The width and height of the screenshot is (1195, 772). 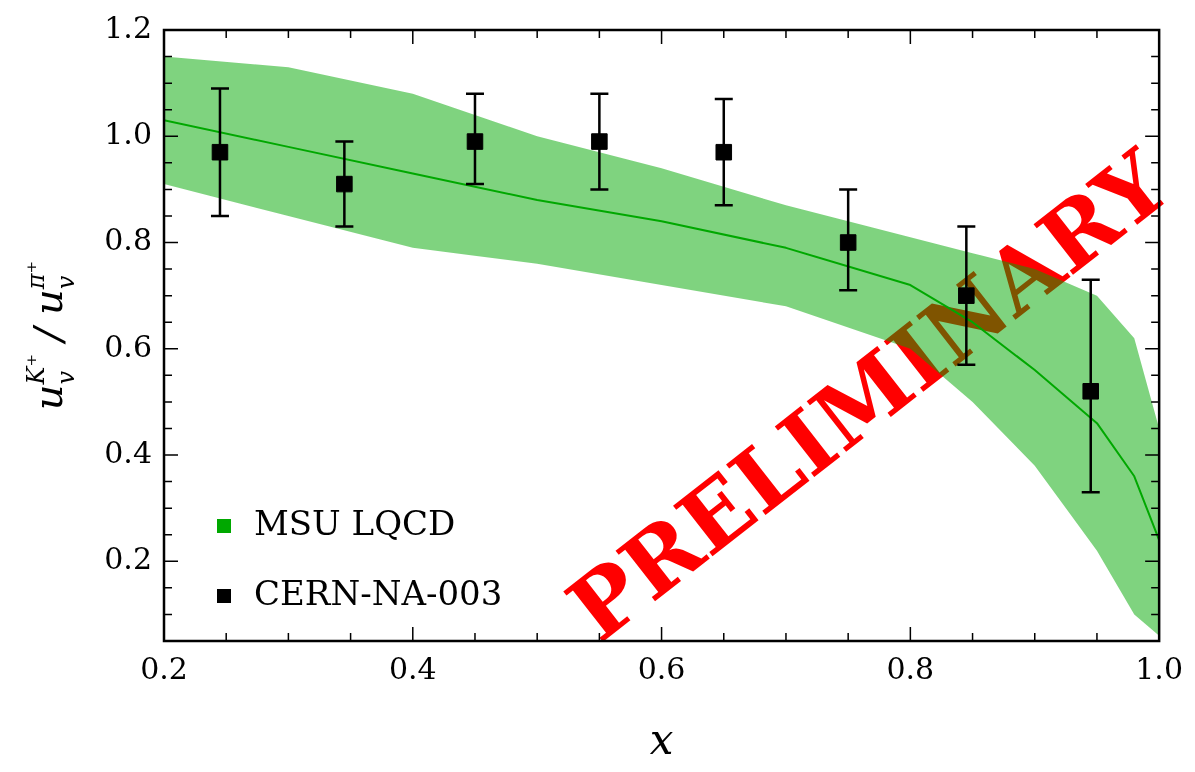 What do you see at coordinates (378, 592) in the screenshot?
I see `legend-label: CERN-NA-003` at bounding box center [378, 592].